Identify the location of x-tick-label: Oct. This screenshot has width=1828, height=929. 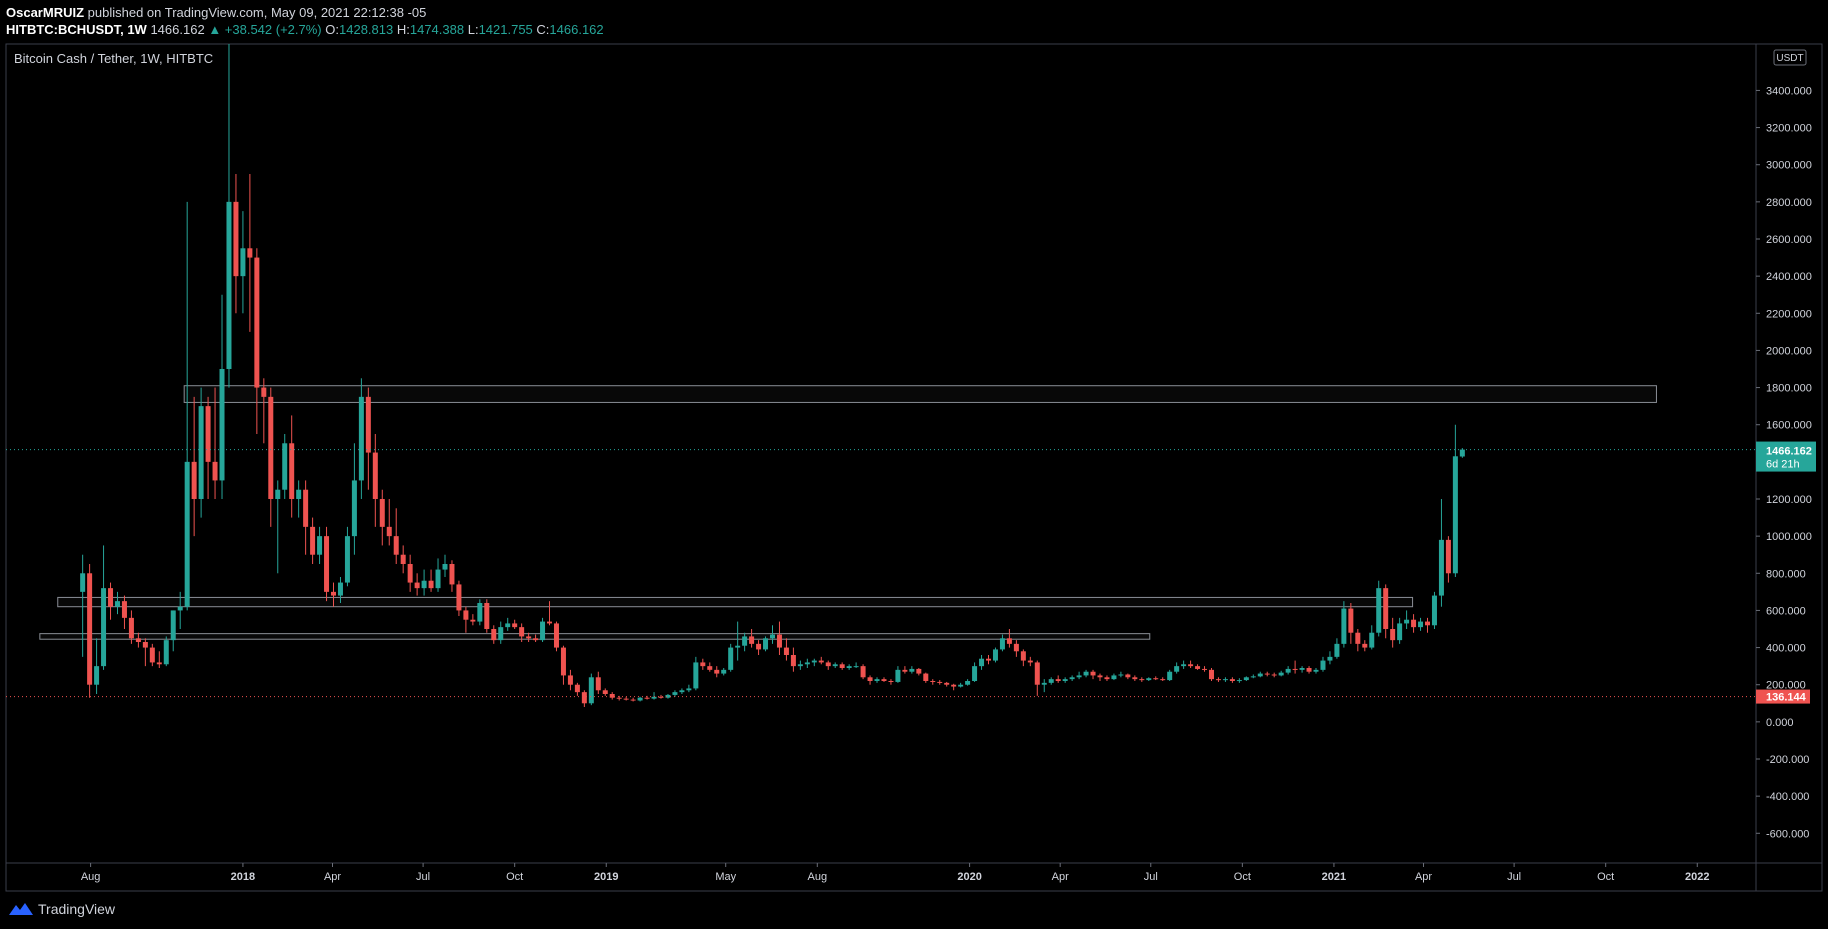
(514, 877).